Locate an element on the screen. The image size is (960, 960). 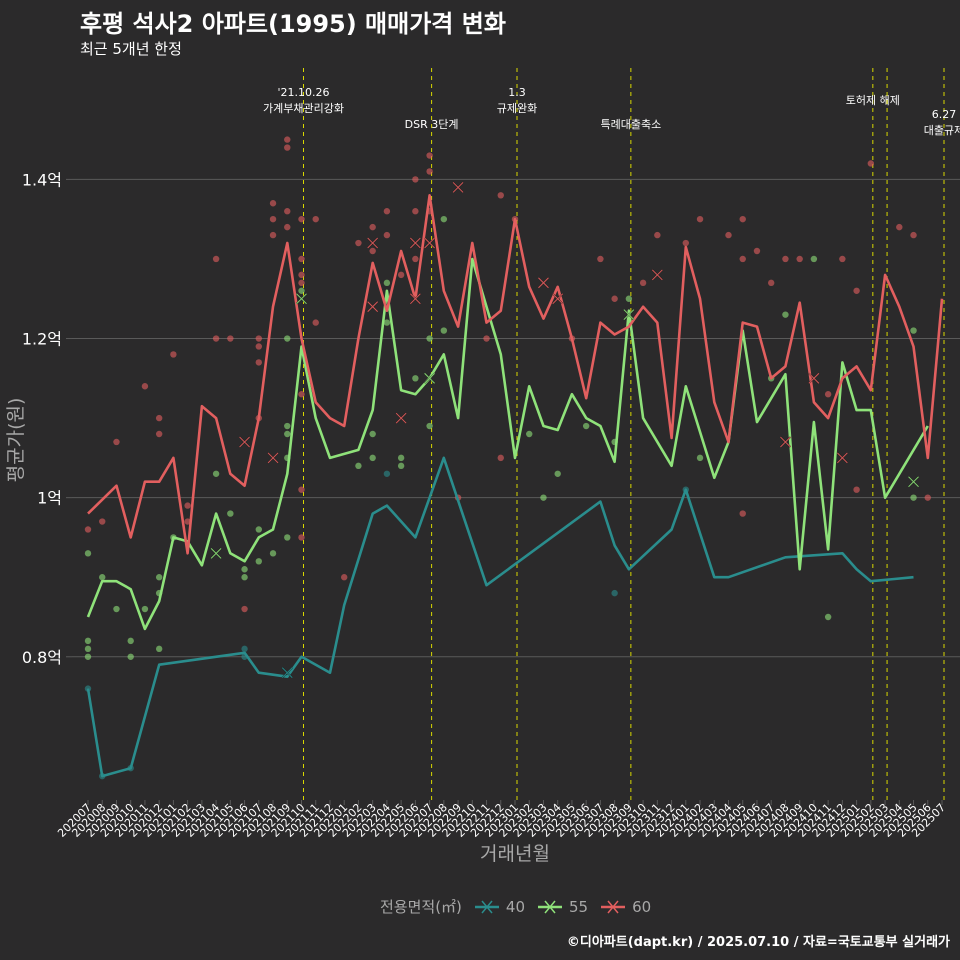
event-label: DSR 3단계 is located at coordinates (432, 124).